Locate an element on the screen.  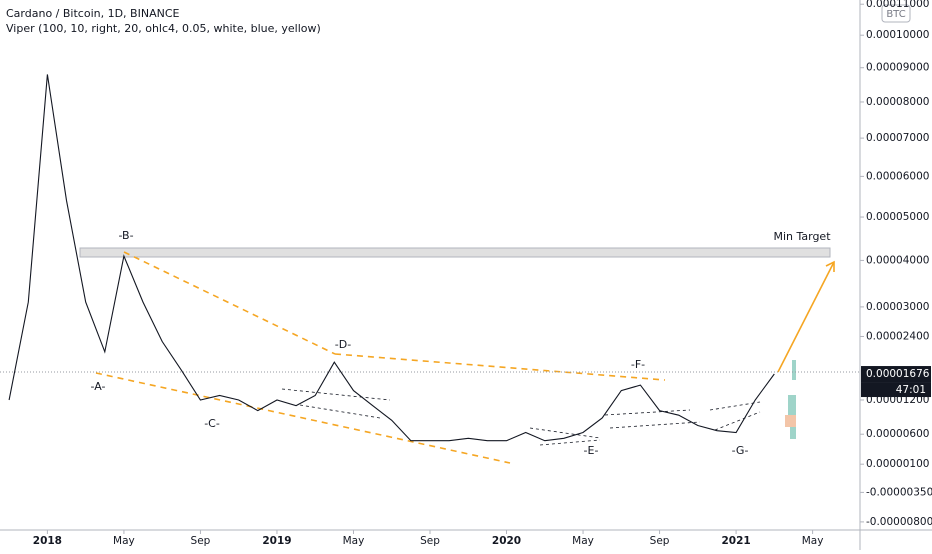
y-tick-label: 0.00011000 is located at coordinates (897, 5).